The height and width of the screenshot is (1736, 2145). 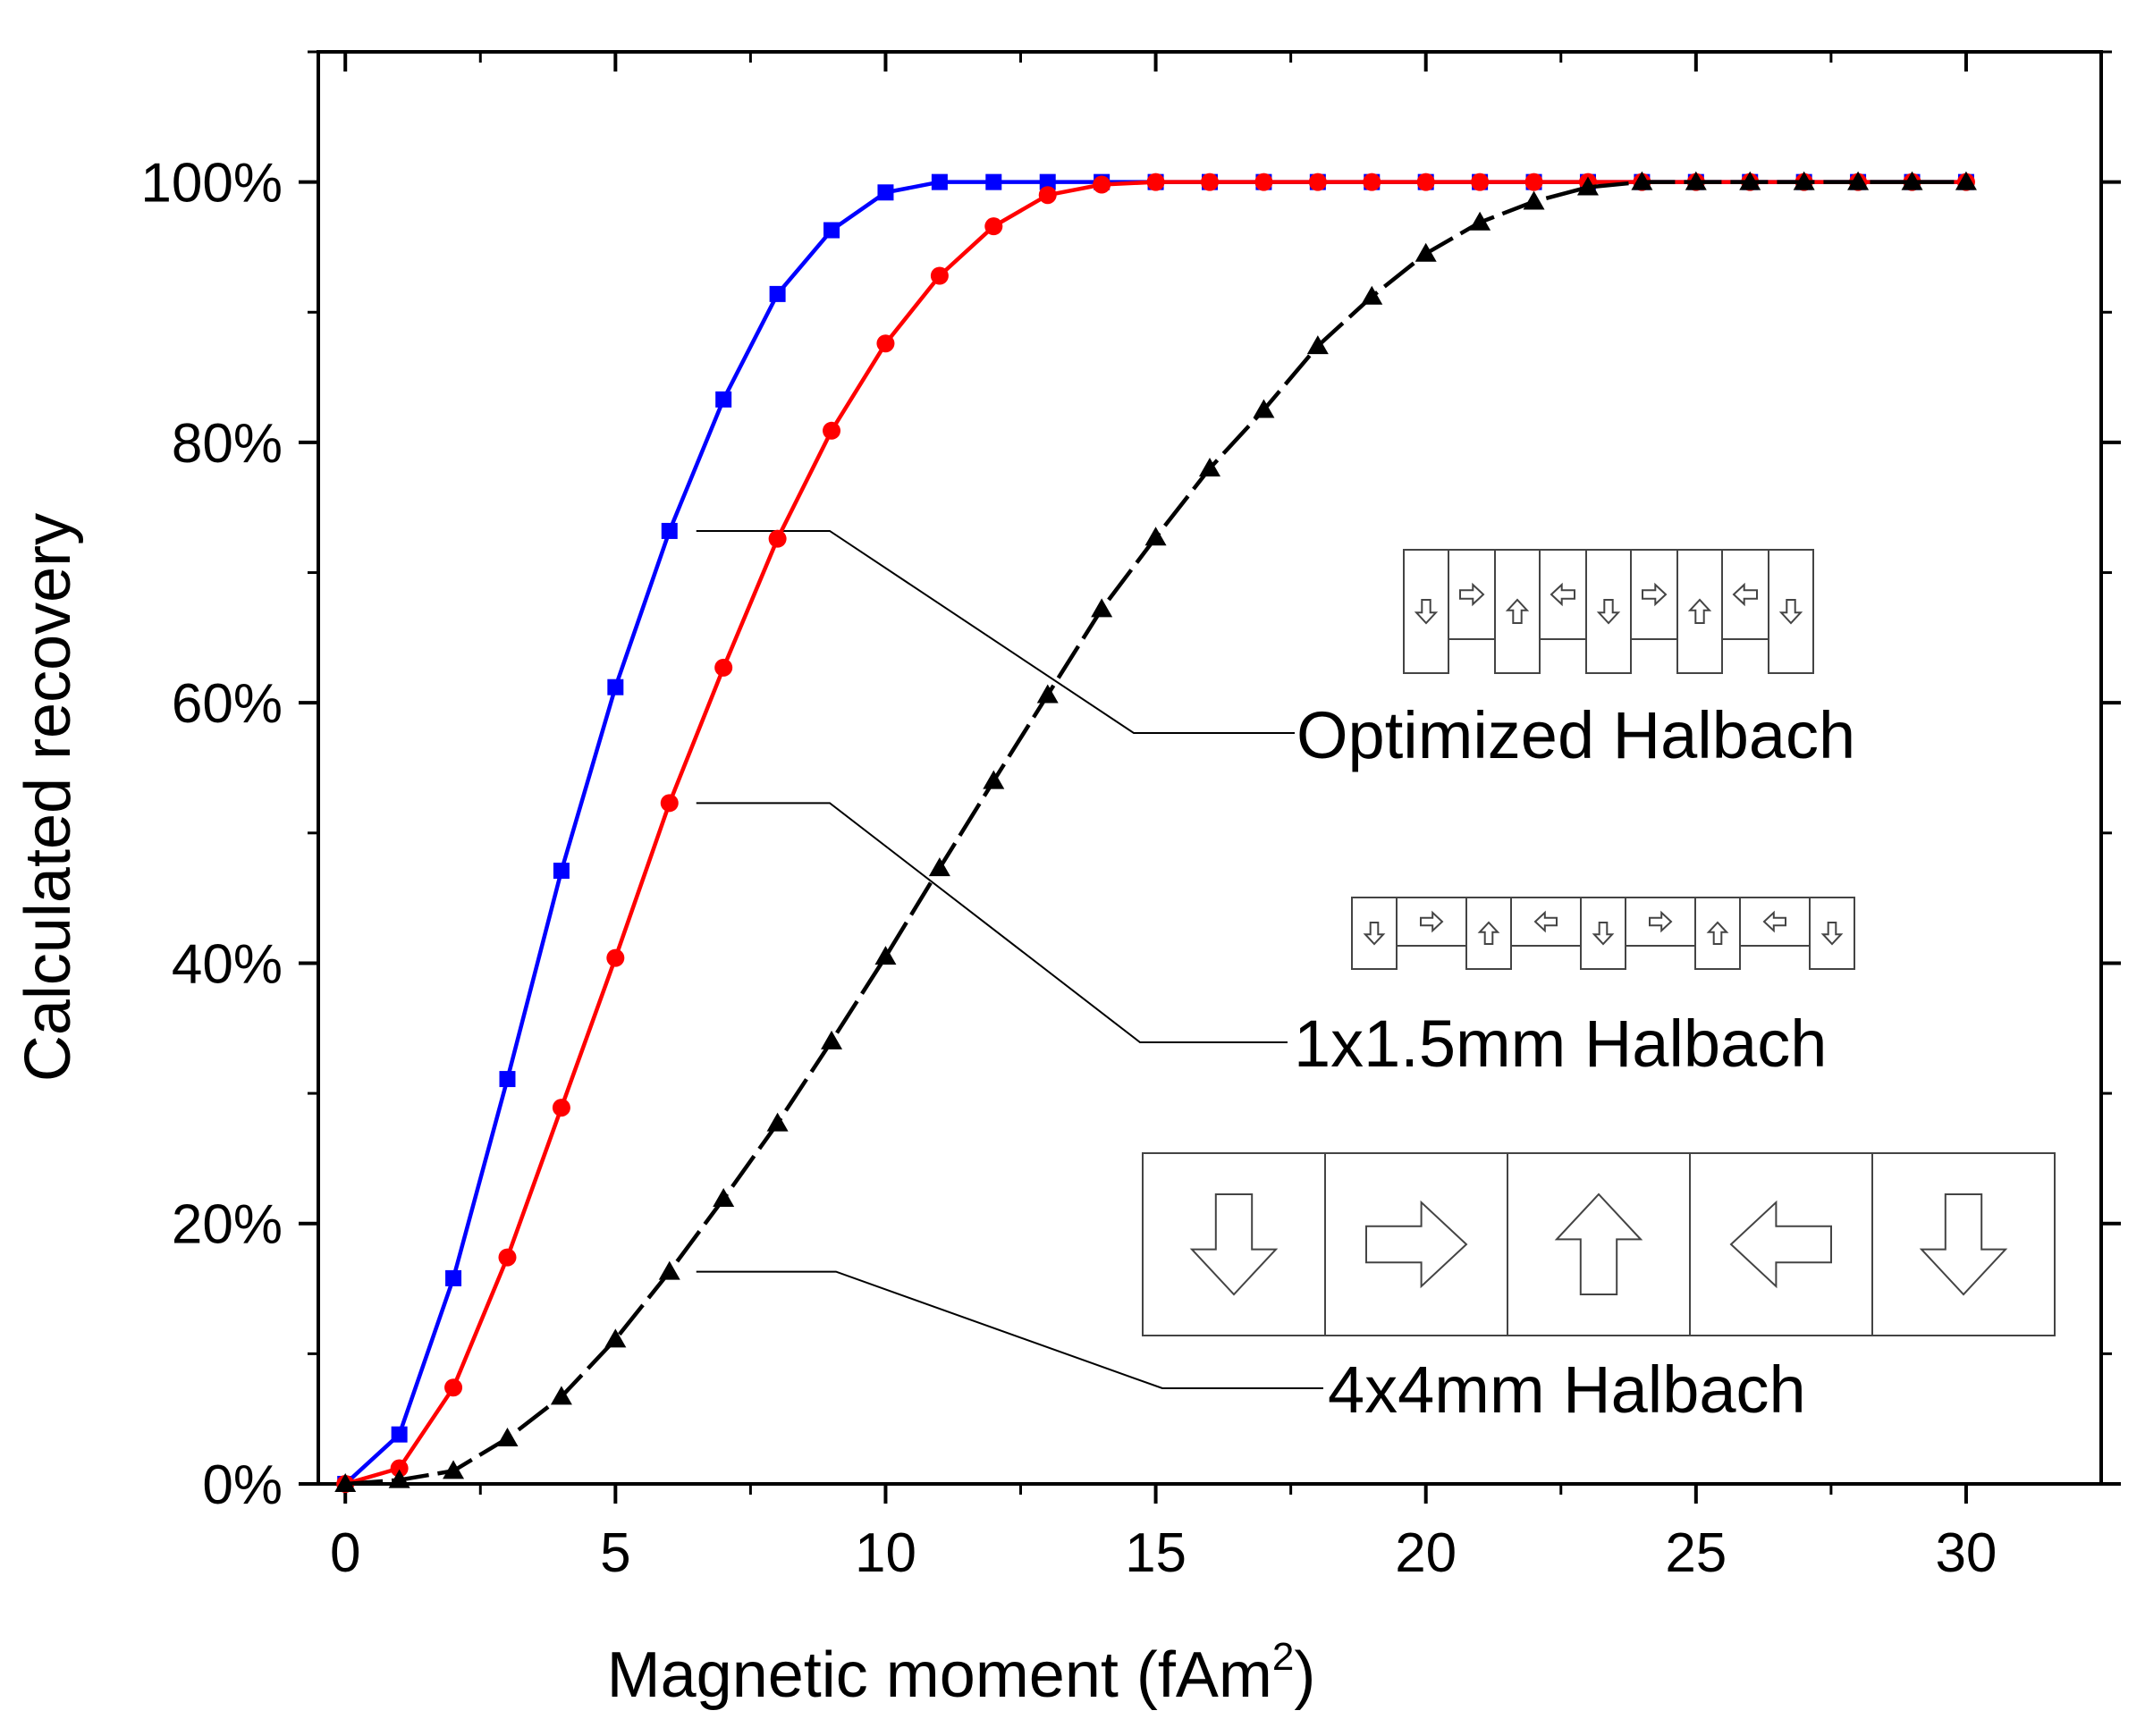 I want to click on annotation-leaders, so click(x=1009, y=959).